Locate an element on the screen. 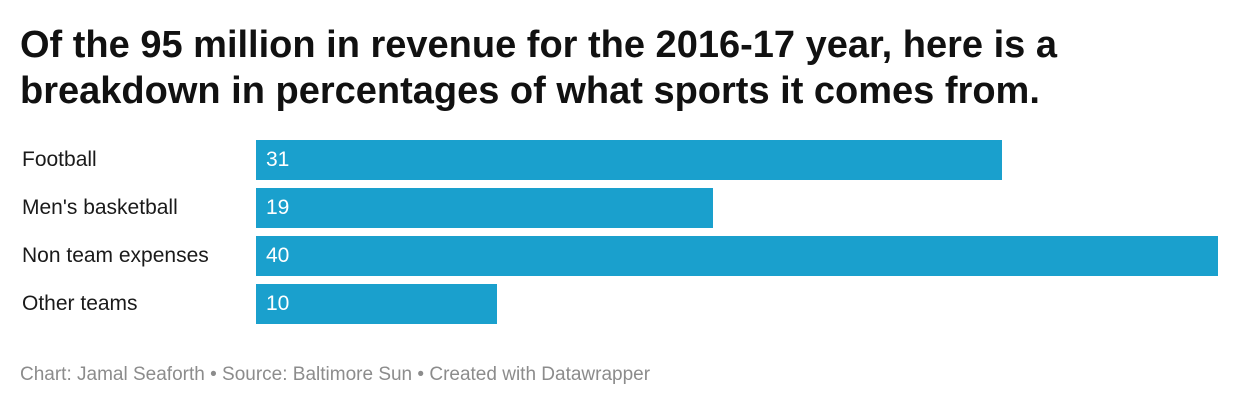  footer-author: Chart: Jamal Seaforth is located at coordinates (112, 374).